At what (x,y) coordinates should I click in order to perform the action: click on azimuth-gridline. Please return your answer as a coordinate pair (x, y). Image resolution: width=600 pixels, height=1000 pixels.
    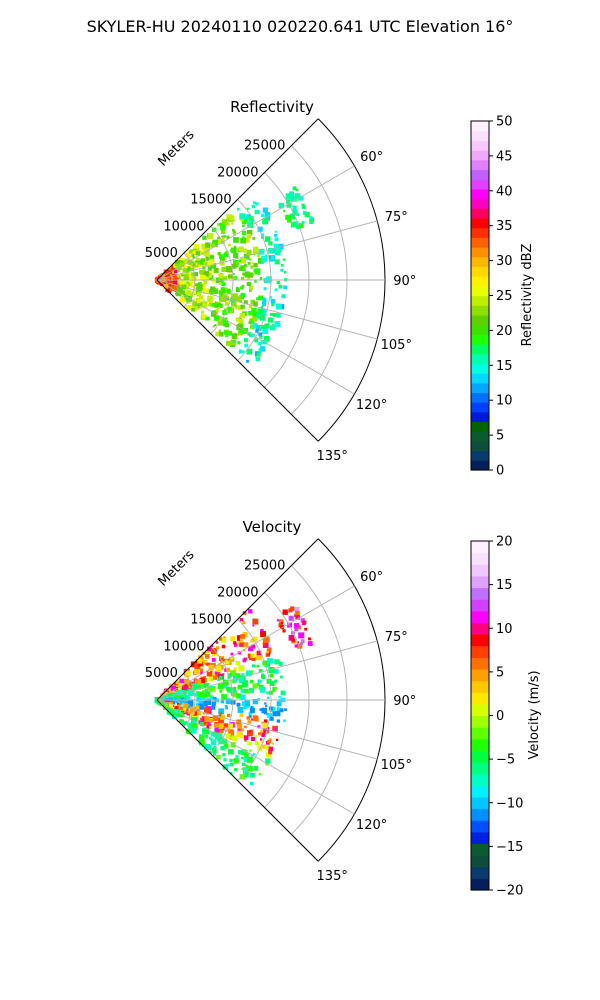
    Looking at the image, I should click on (267, 309).